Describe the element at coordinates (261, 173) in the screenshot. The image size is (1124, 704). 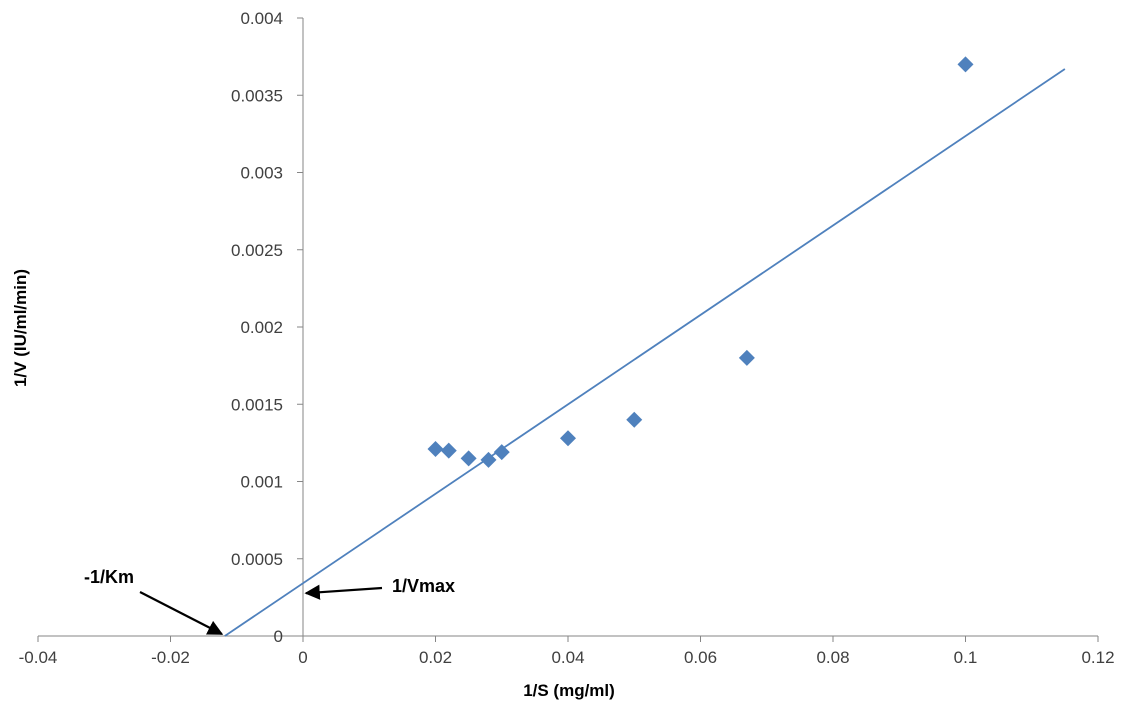
I see `y-tick-label: 0.003` at that location.